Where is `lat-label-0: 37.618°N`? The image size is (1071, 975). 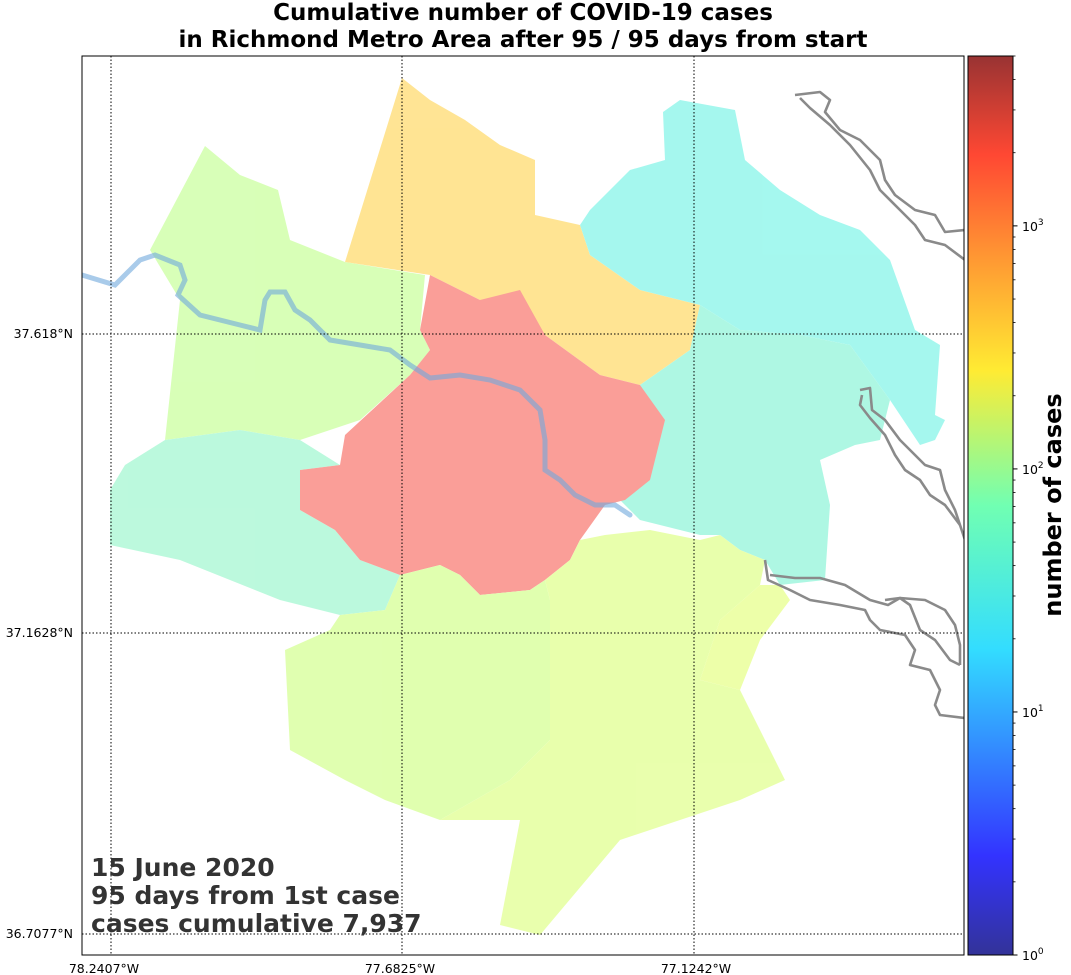
lat-label-0: 37.618°N is located at coordinates (43, 333).